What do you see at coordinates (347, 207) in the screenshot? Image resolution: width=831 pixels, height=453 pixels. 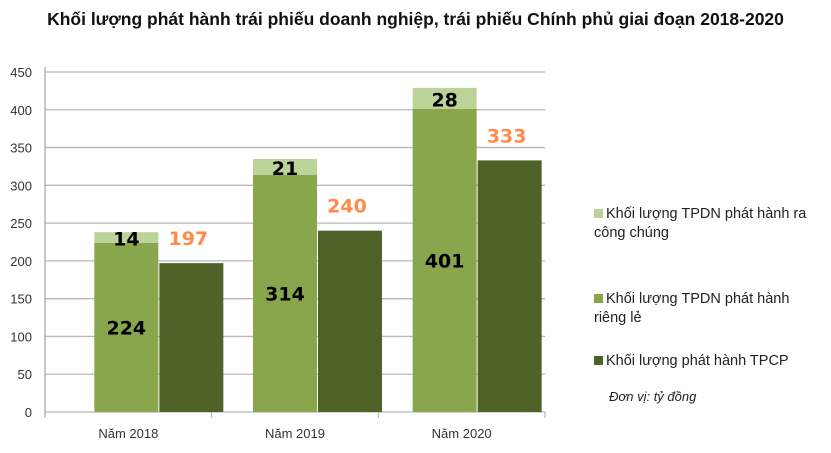 I see `data-label-tpcp: 240` at bounding box center [347, 207].